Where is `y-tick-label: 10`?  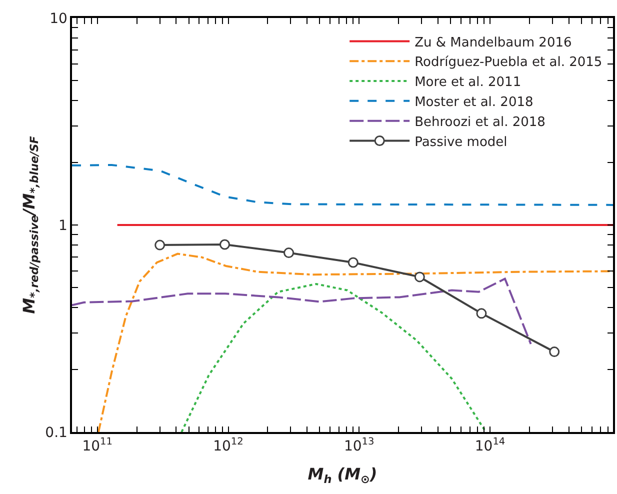
y-tick-label: 10 is located at coordinates (59, 18).